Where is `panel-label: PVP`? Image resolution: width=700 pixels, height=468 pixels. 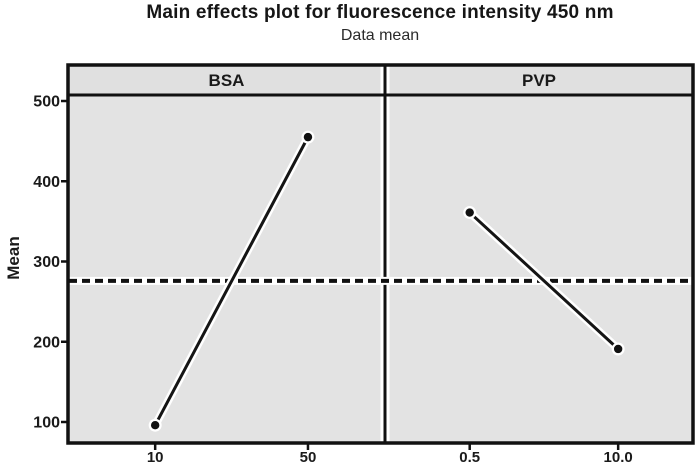
panel-label: PVP is located at coordinates (539, 80).